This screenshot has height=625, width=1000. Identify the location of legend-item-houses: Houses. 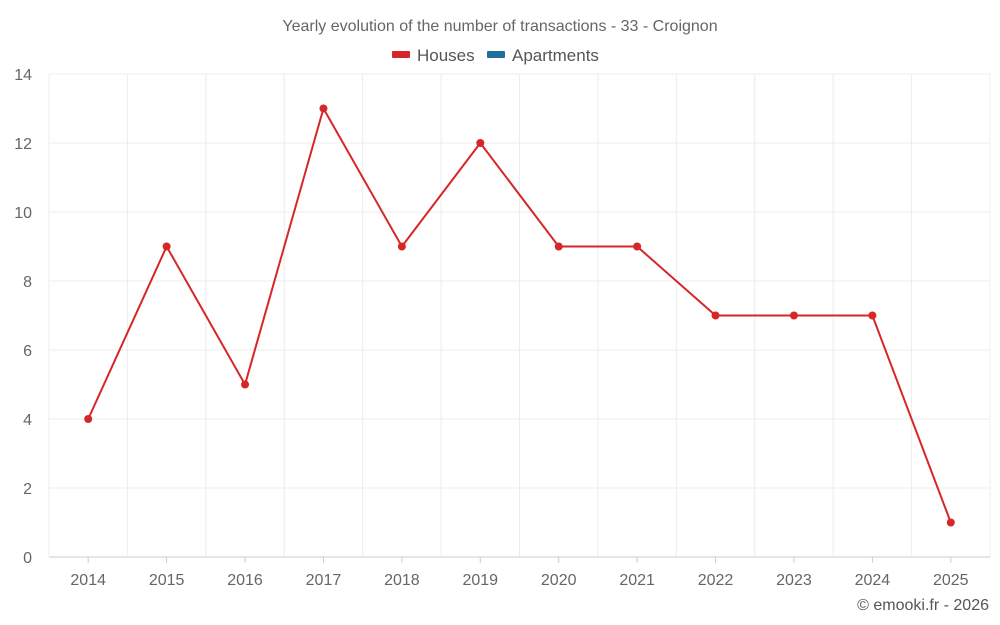
(433, 55).